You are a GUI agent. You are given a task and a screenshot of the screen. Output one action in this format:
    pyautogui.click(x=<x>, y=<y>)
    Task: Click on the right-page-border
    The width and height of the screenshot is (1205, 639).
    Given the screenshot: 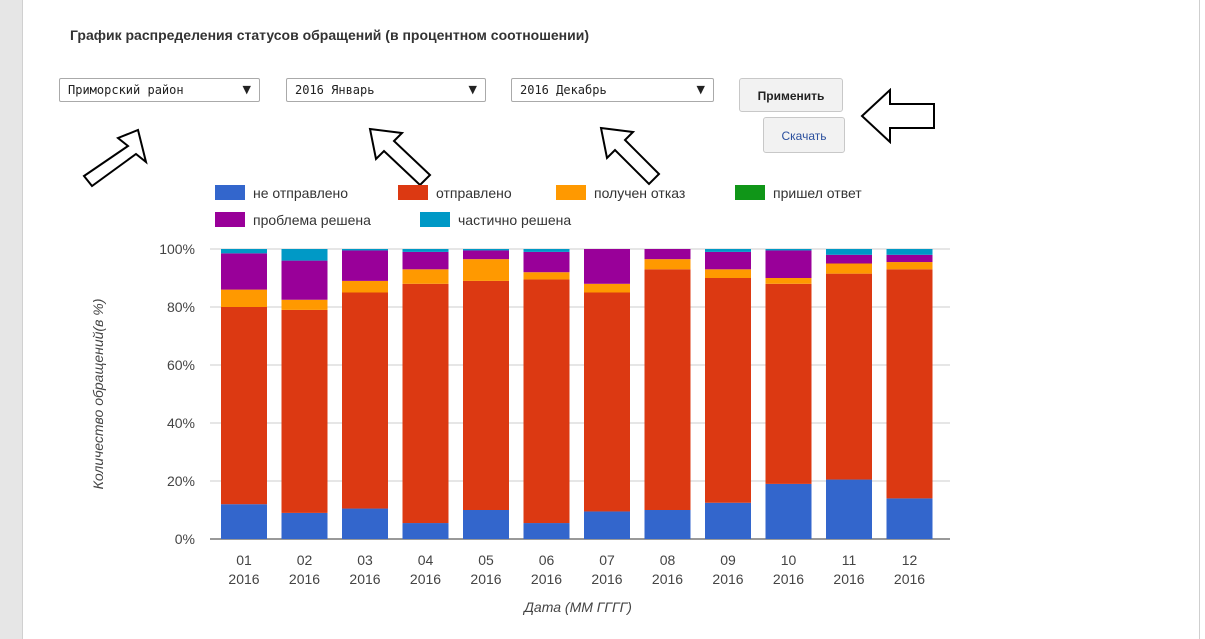 What is the action you would take?
    pyautogui.click(x=1199, y=319)
    